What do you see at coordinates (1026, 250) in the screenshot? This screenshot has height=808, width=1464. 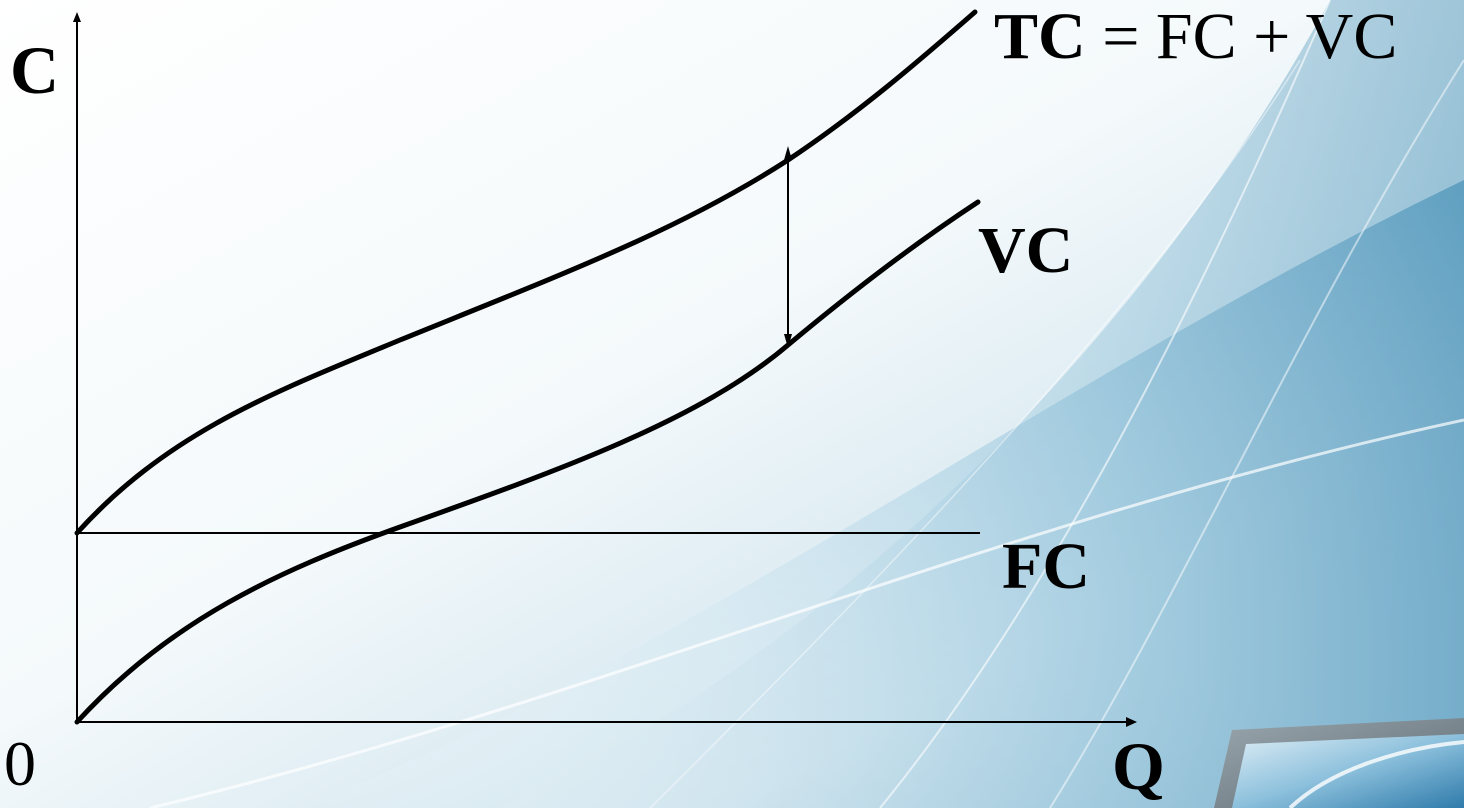 I see `vc-curve-label: VC` at bounding box center [1026, 250].